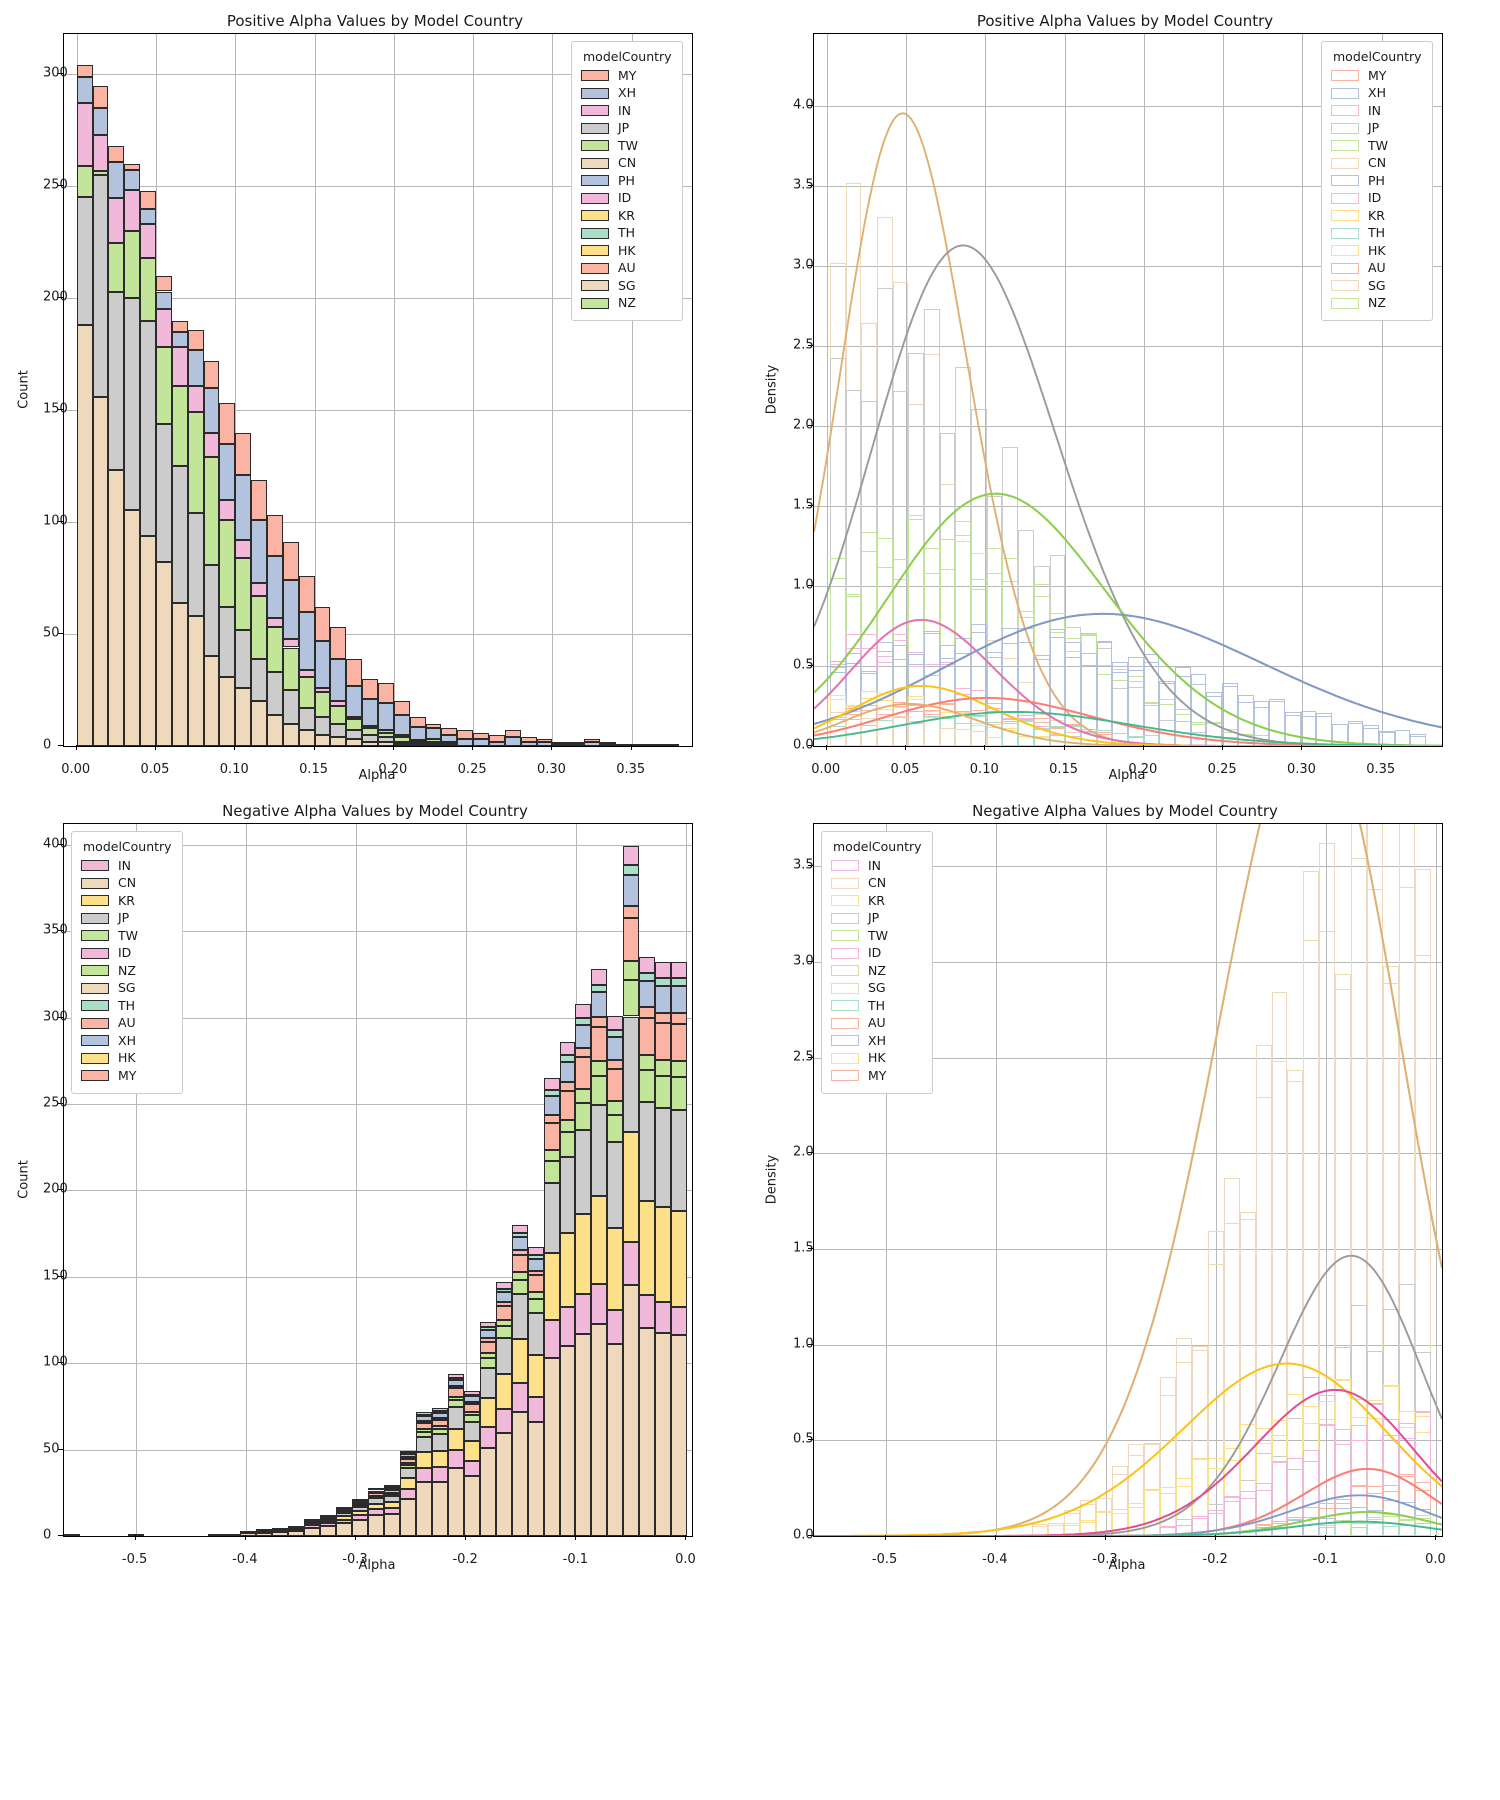 This screenshot has width=1500, height=1800. I want to click on x-tick-label: -0.4, so click(245, 1559).